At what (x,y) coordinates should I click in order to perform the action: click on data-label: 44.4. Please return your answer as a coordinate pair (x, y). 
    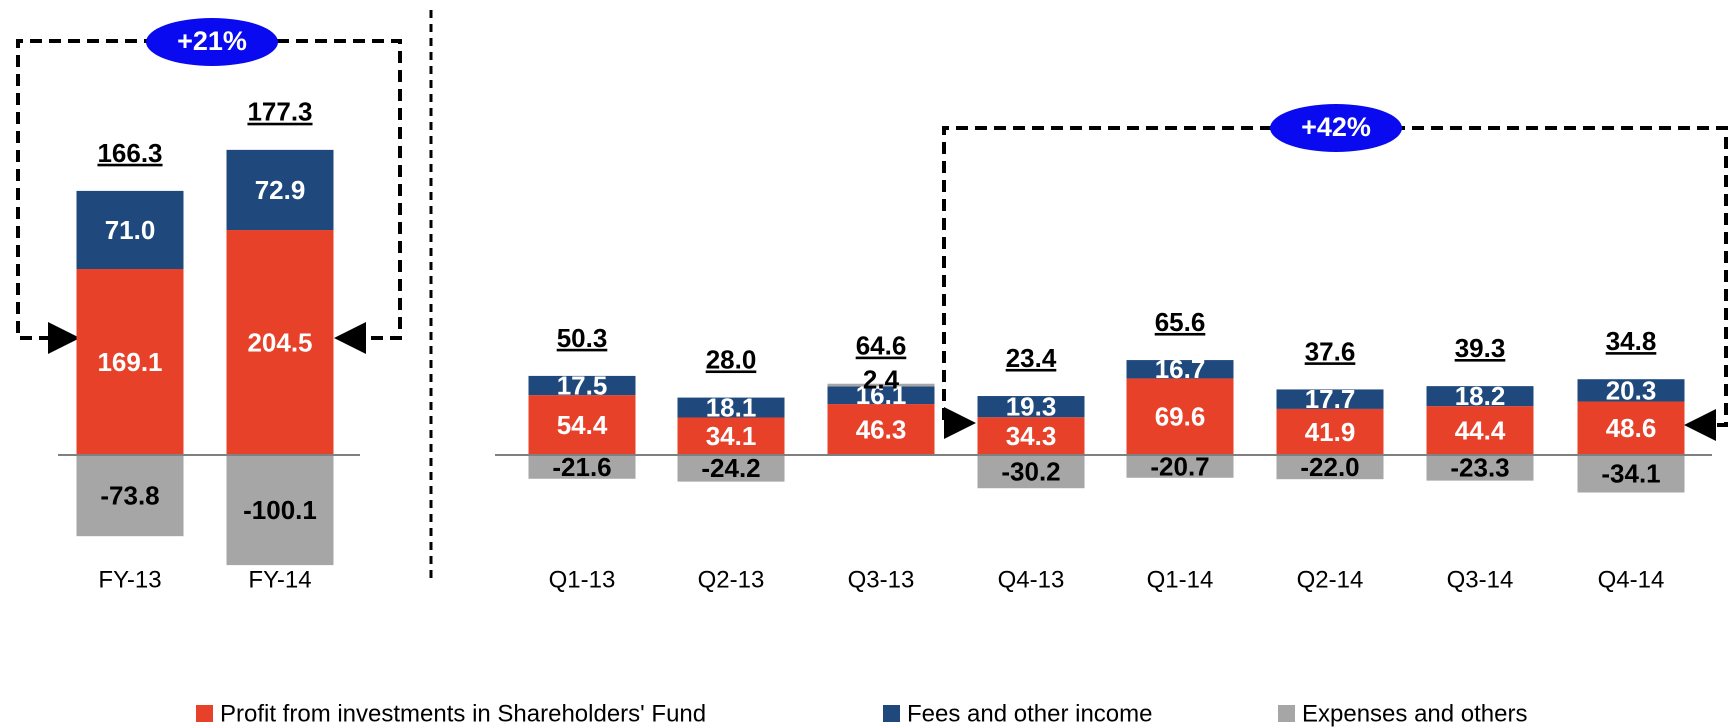
    Looking at the image, I should click on (1480, 430).